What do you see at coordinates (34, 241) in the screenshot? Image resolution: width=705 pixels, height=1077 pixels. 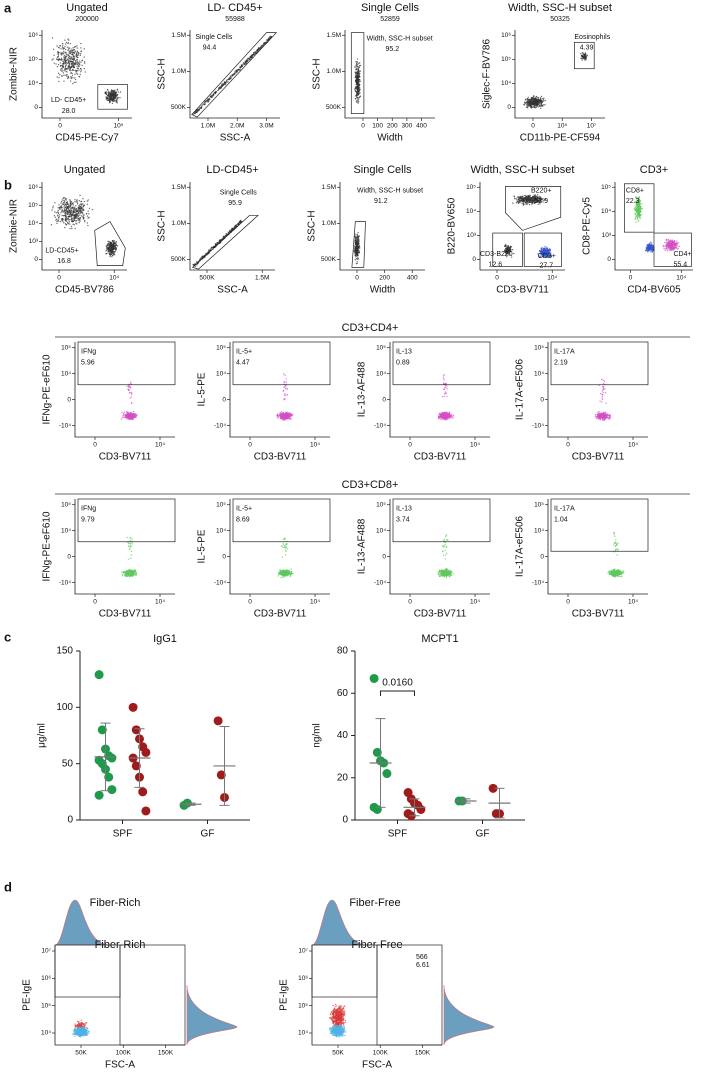 I see `y-tick-label: 10³` at bounding box center [34, 241].